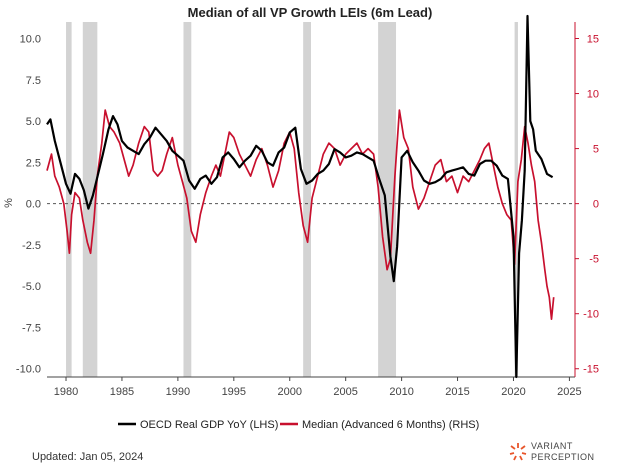  Describe the element at coordinates (33, 205) in the screenshot. I see `left-tick-label-4: 0.0` at that location.